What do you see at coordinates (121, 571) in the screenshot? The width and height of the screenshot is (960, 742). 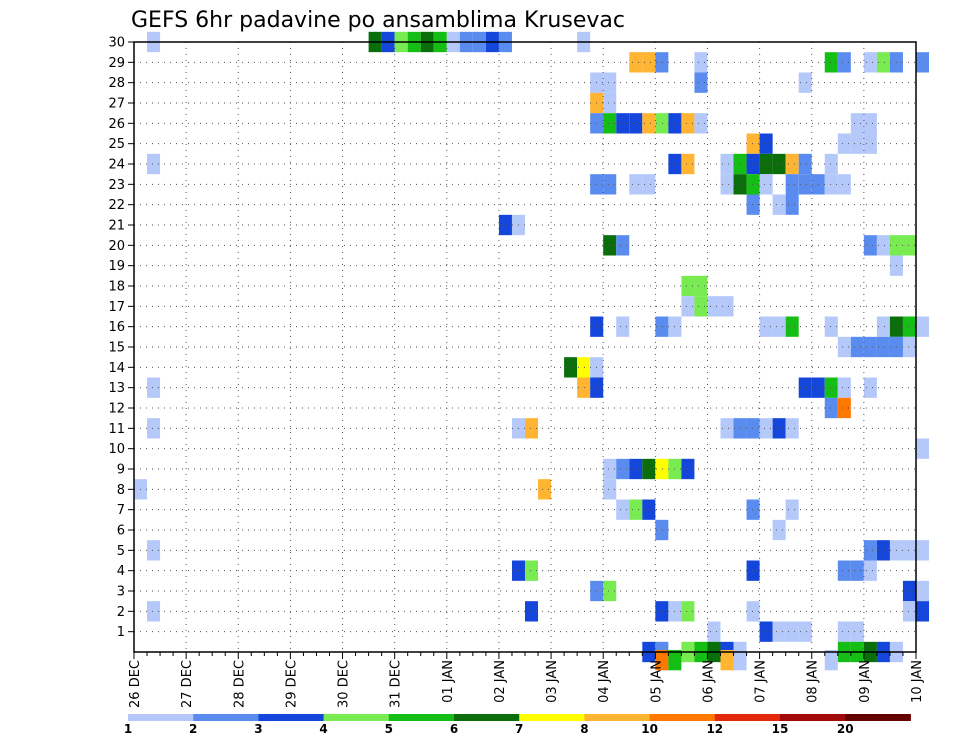 I see `y-tick-label: 4` at bounding box center [121, 571].